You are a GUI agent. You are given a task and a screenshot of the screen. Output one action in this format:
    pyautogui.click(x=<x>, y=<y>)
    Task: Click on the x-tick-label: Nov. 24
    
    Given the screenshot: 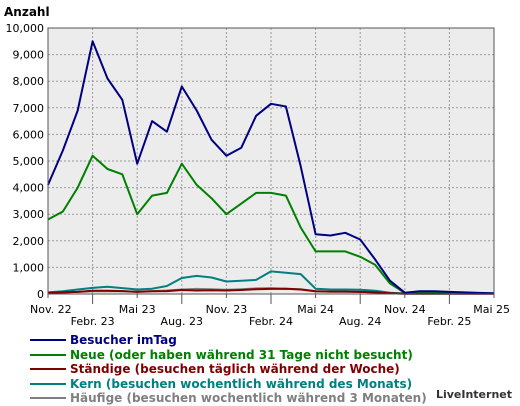 What is the action you would take?
    pyautogui.click(x=405, y=309)
    